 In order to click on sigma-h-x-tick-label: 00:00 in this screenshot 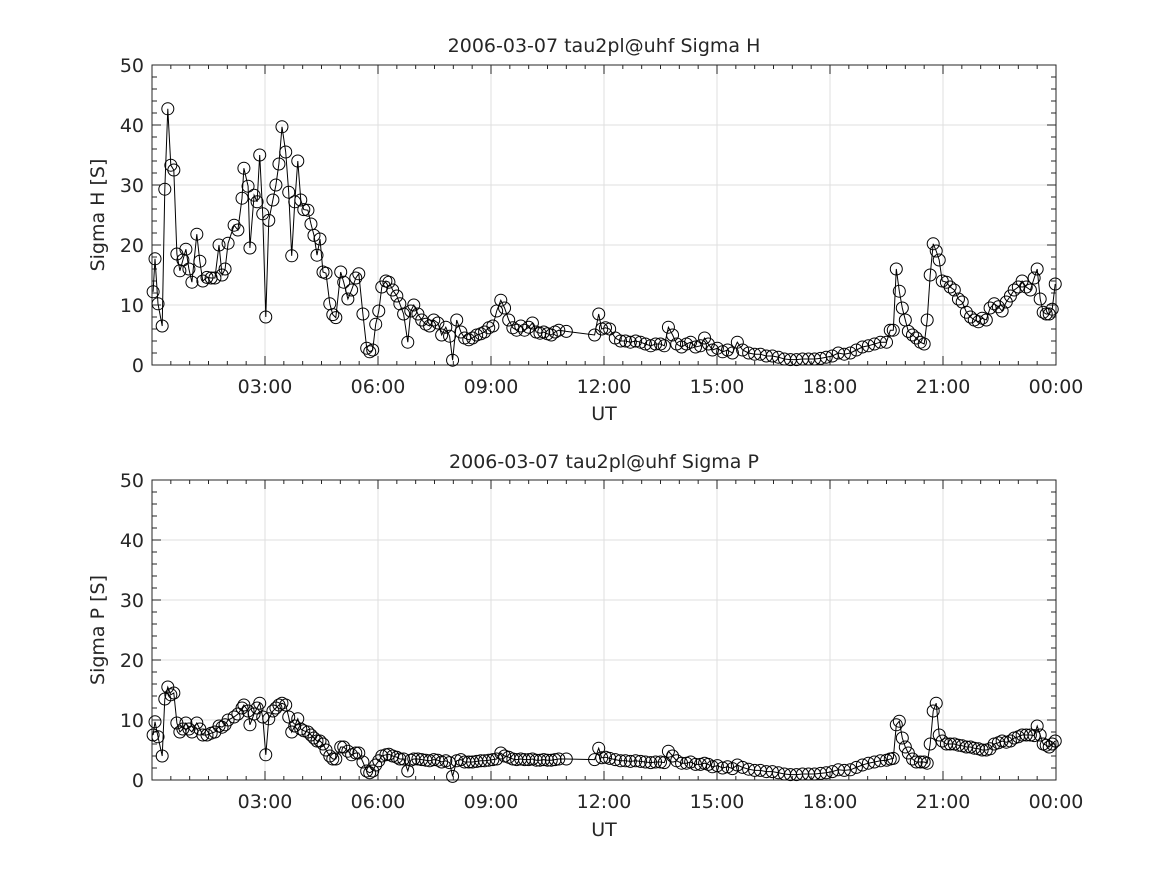, I will do `click(1056, 387)`.